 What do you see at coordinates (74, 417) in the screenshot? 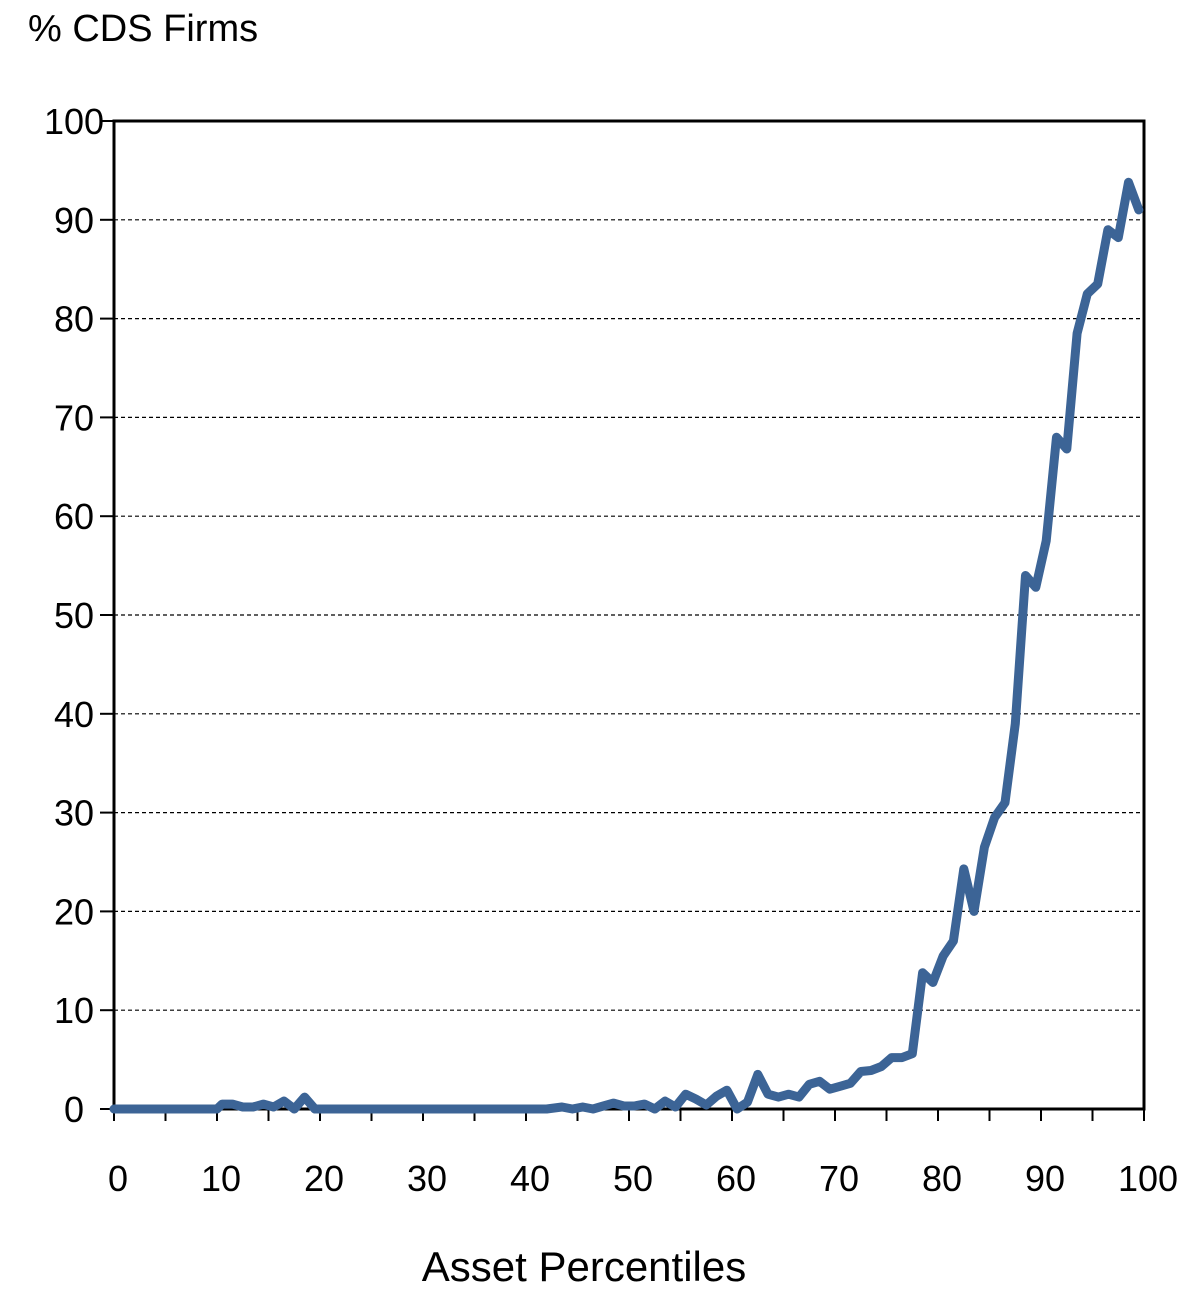
I see `y-tick-label: 70` at bounding box center [74, 417].